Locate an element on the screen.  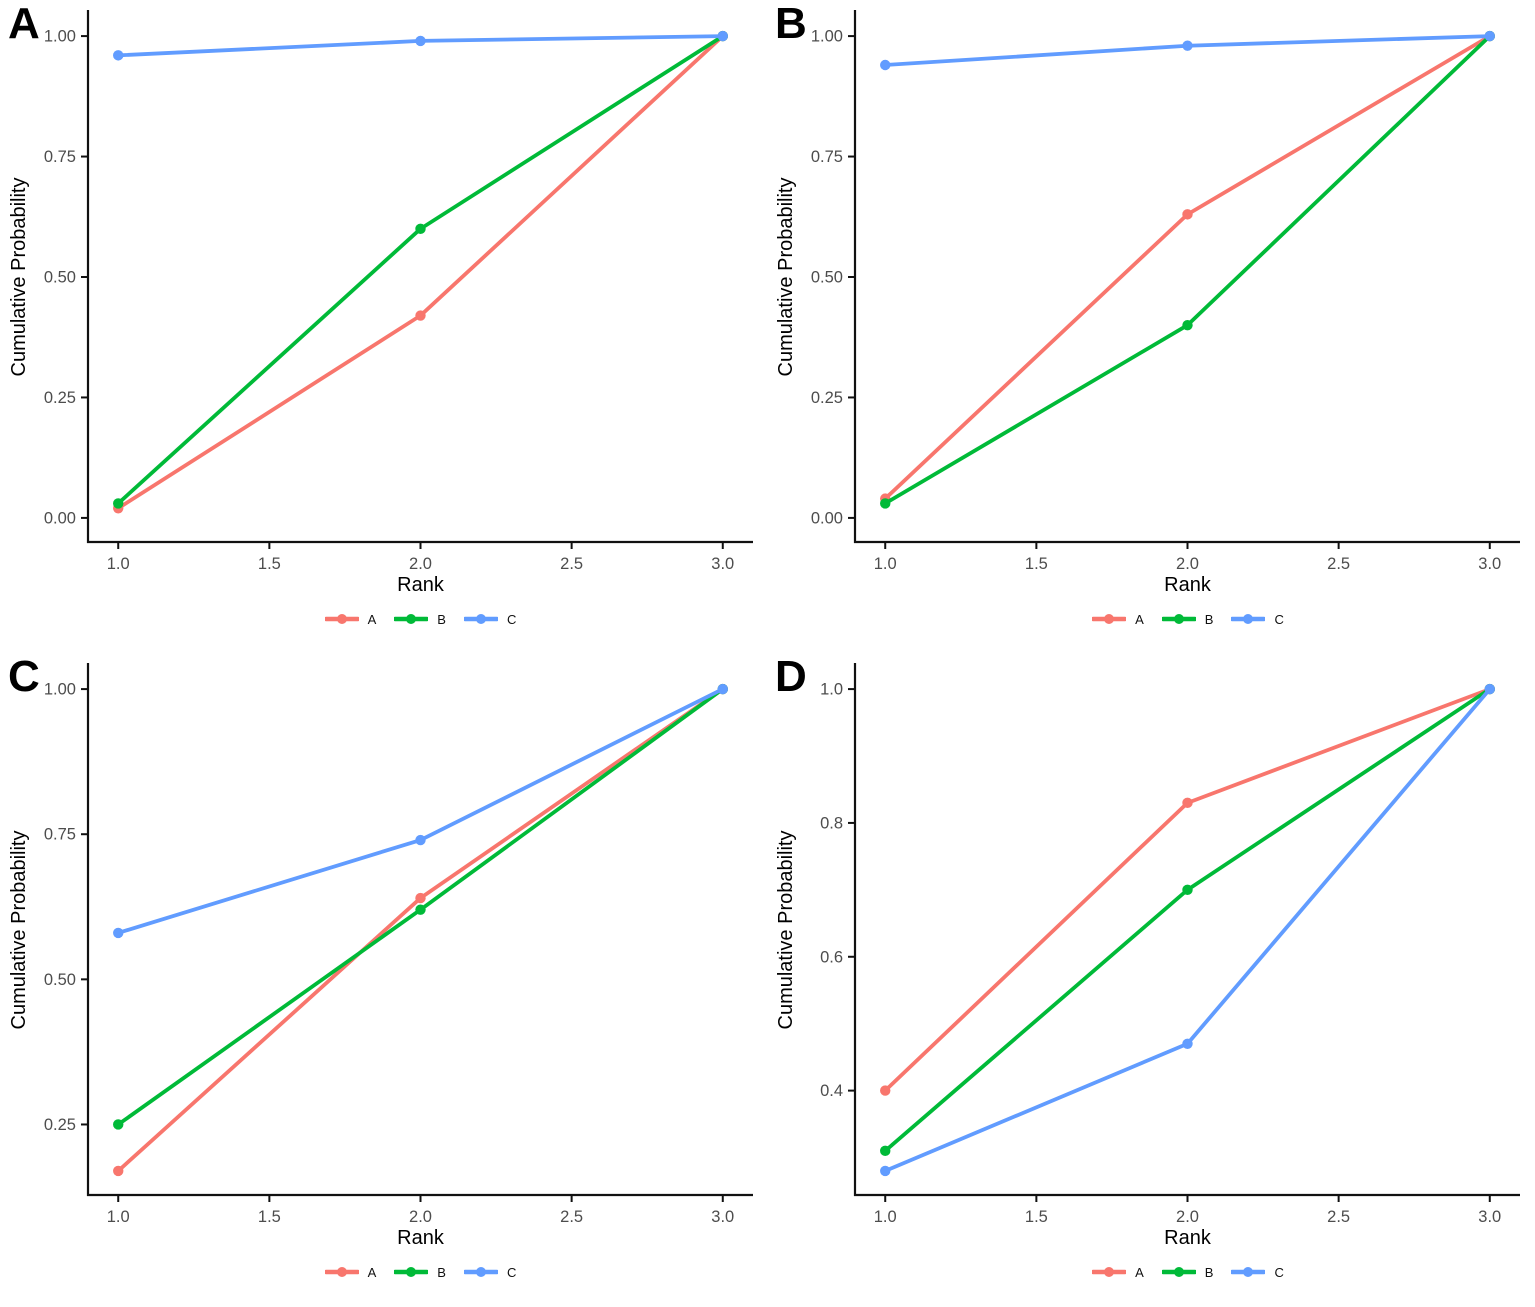
legend-D: A B C is located at coordinates (1151, 1272).